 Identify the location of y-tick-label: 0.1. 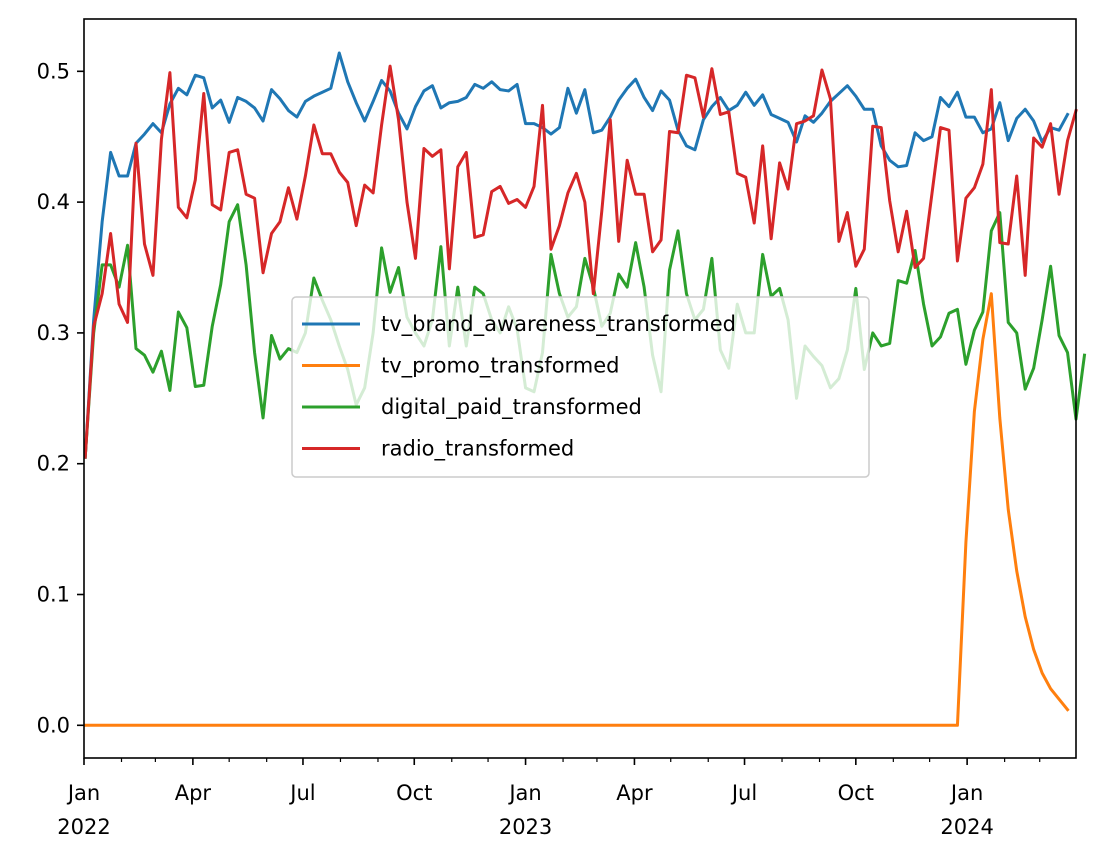
(53, 595).